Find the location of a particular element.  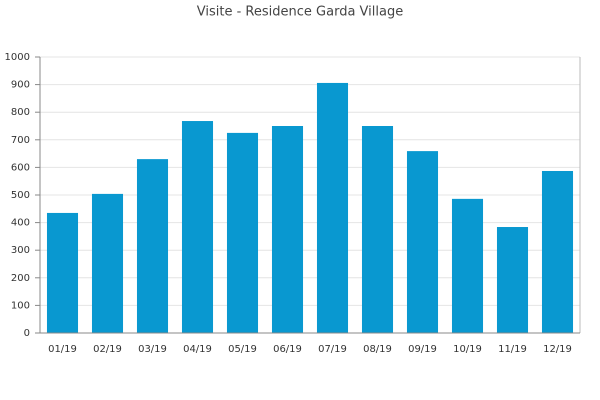

y-tick-label: 200 is located at coordinates (20, 278).